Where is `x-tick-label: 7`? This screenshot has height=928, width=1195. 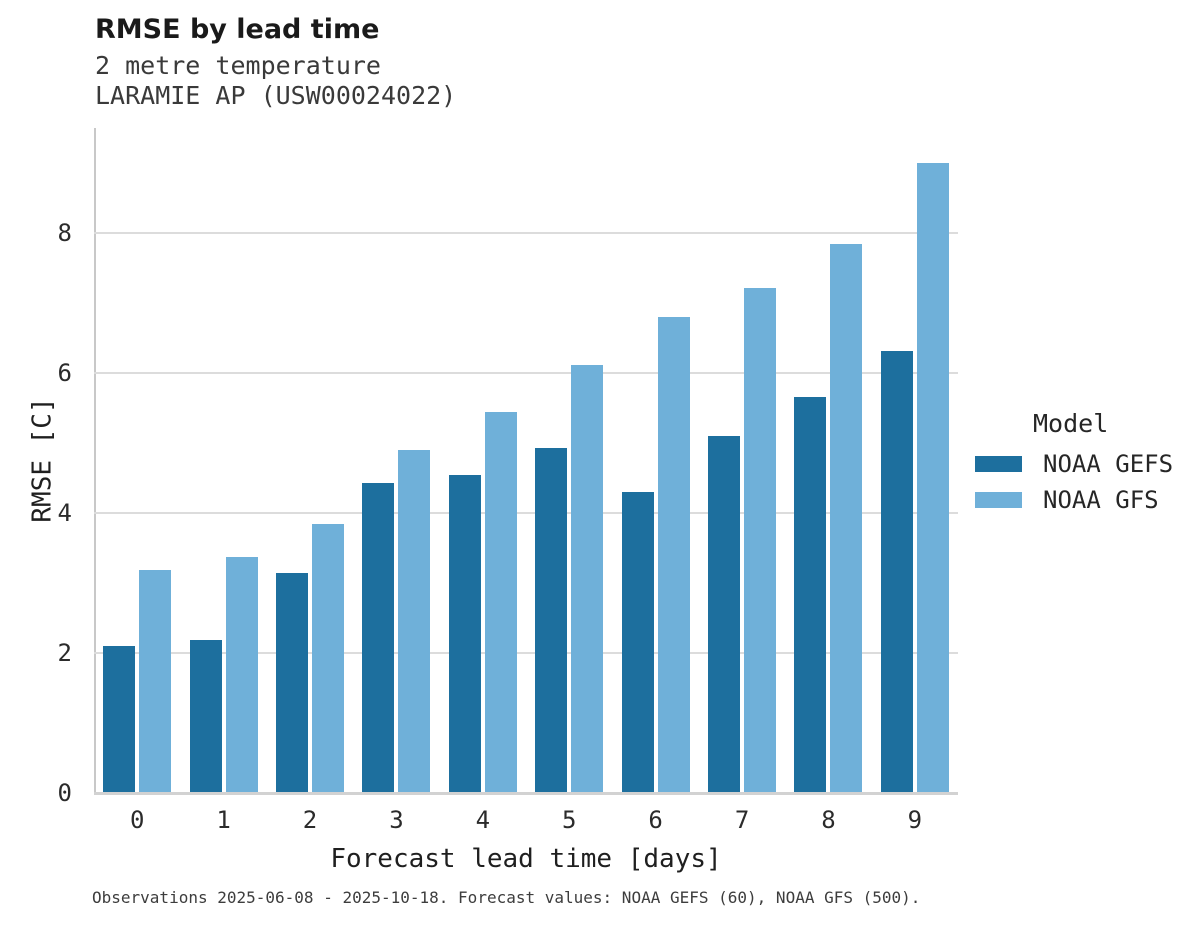
x-tick-label: 7 is located at coordinates (742, 820).